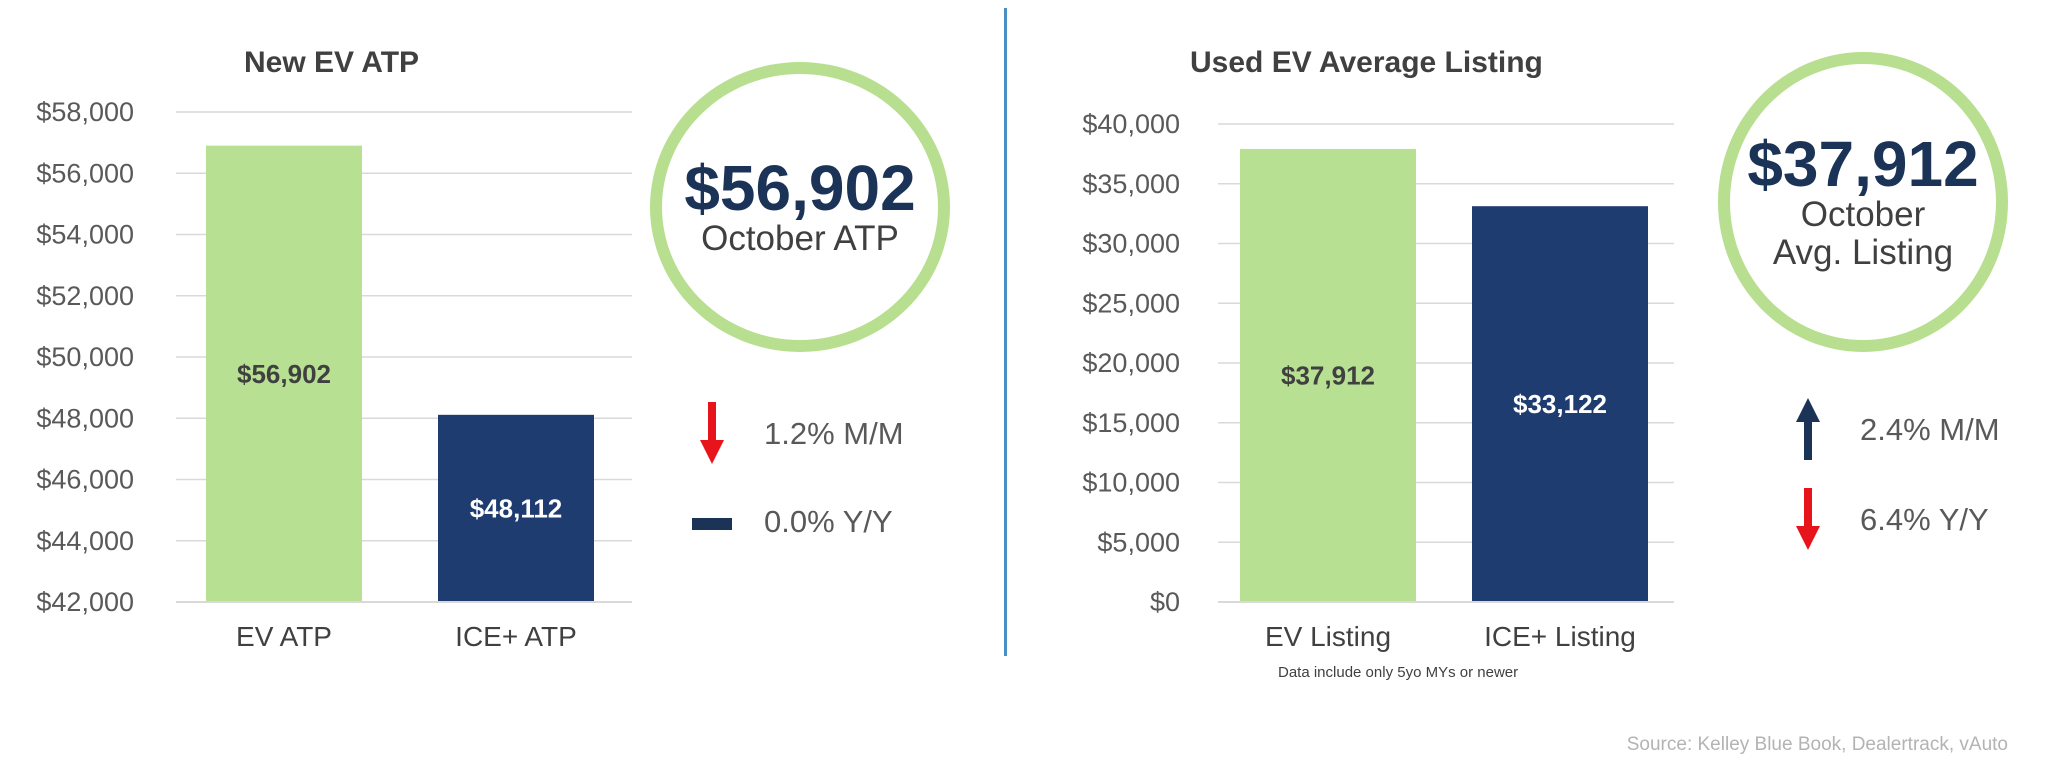 Image resolution: width=2048 pixels, height=772 pixels. What do you see at coordinates (332, 62) in the screenshot?
I see `new-ev-chart-title: New EV ATP` at bounding box center [332, 62].